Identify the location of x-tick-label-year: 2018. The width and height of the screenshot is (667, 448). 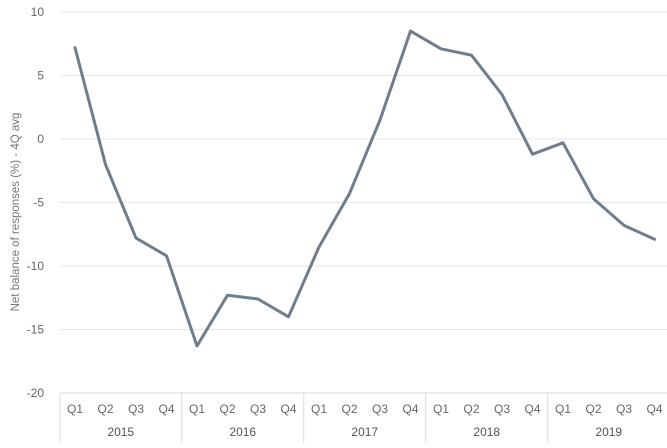
(486, 432).